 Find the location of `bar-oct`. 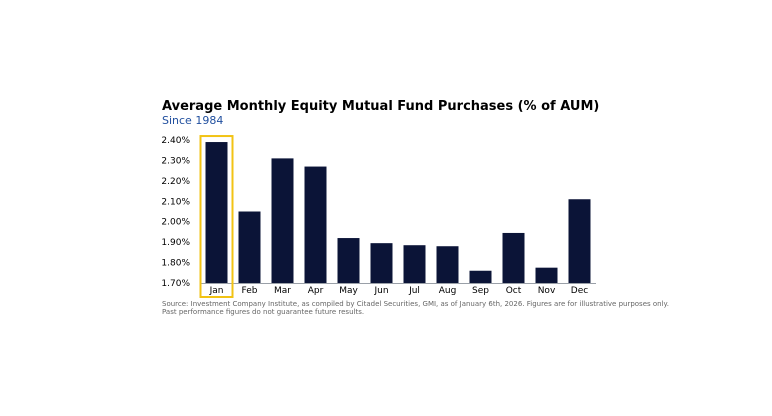

bar-oct is located at coordinates (513, 257).